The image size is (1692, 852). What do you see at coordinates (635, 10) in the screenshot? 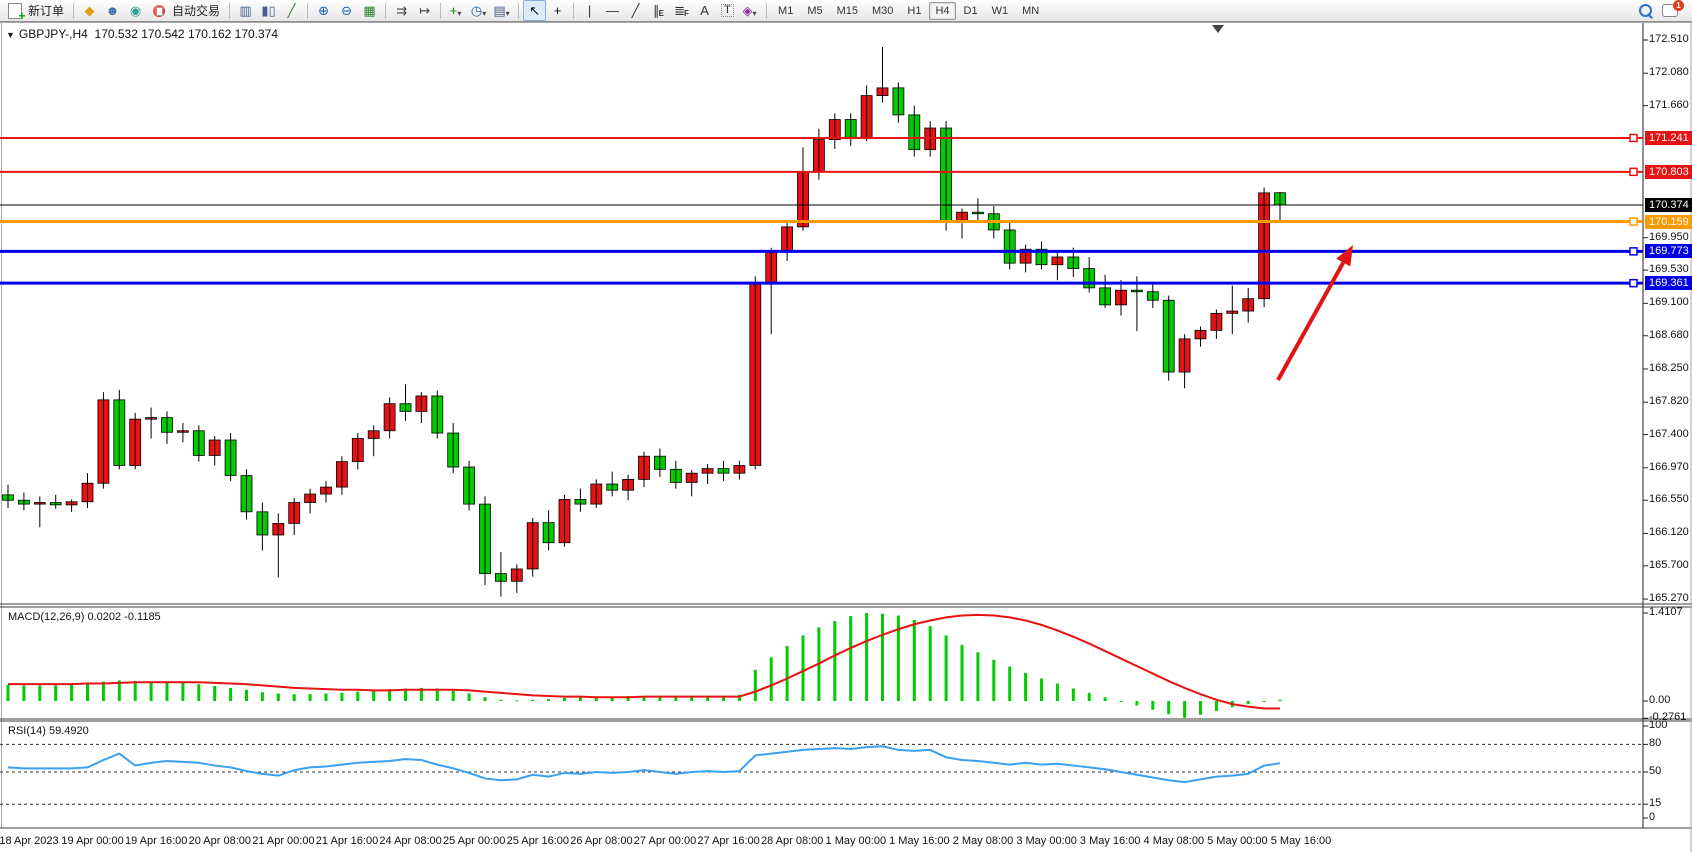
I see `trendline-icon: ╱` at bounding box center [635, 10].